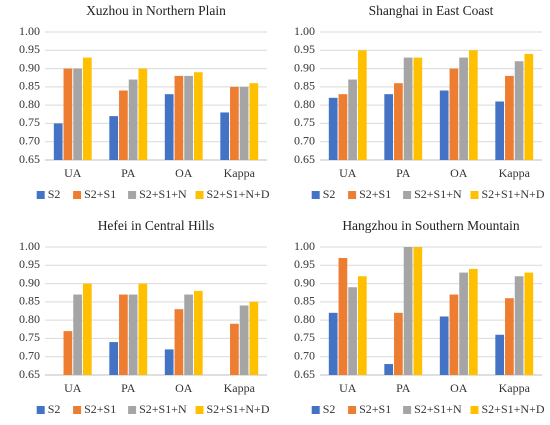 This screenshot has height=425, width=550. What do you see at coordinates (431, 10) in the screenshot?
I see `chart-title: Shanghai in East Coast` at bounding box center [431, 10].